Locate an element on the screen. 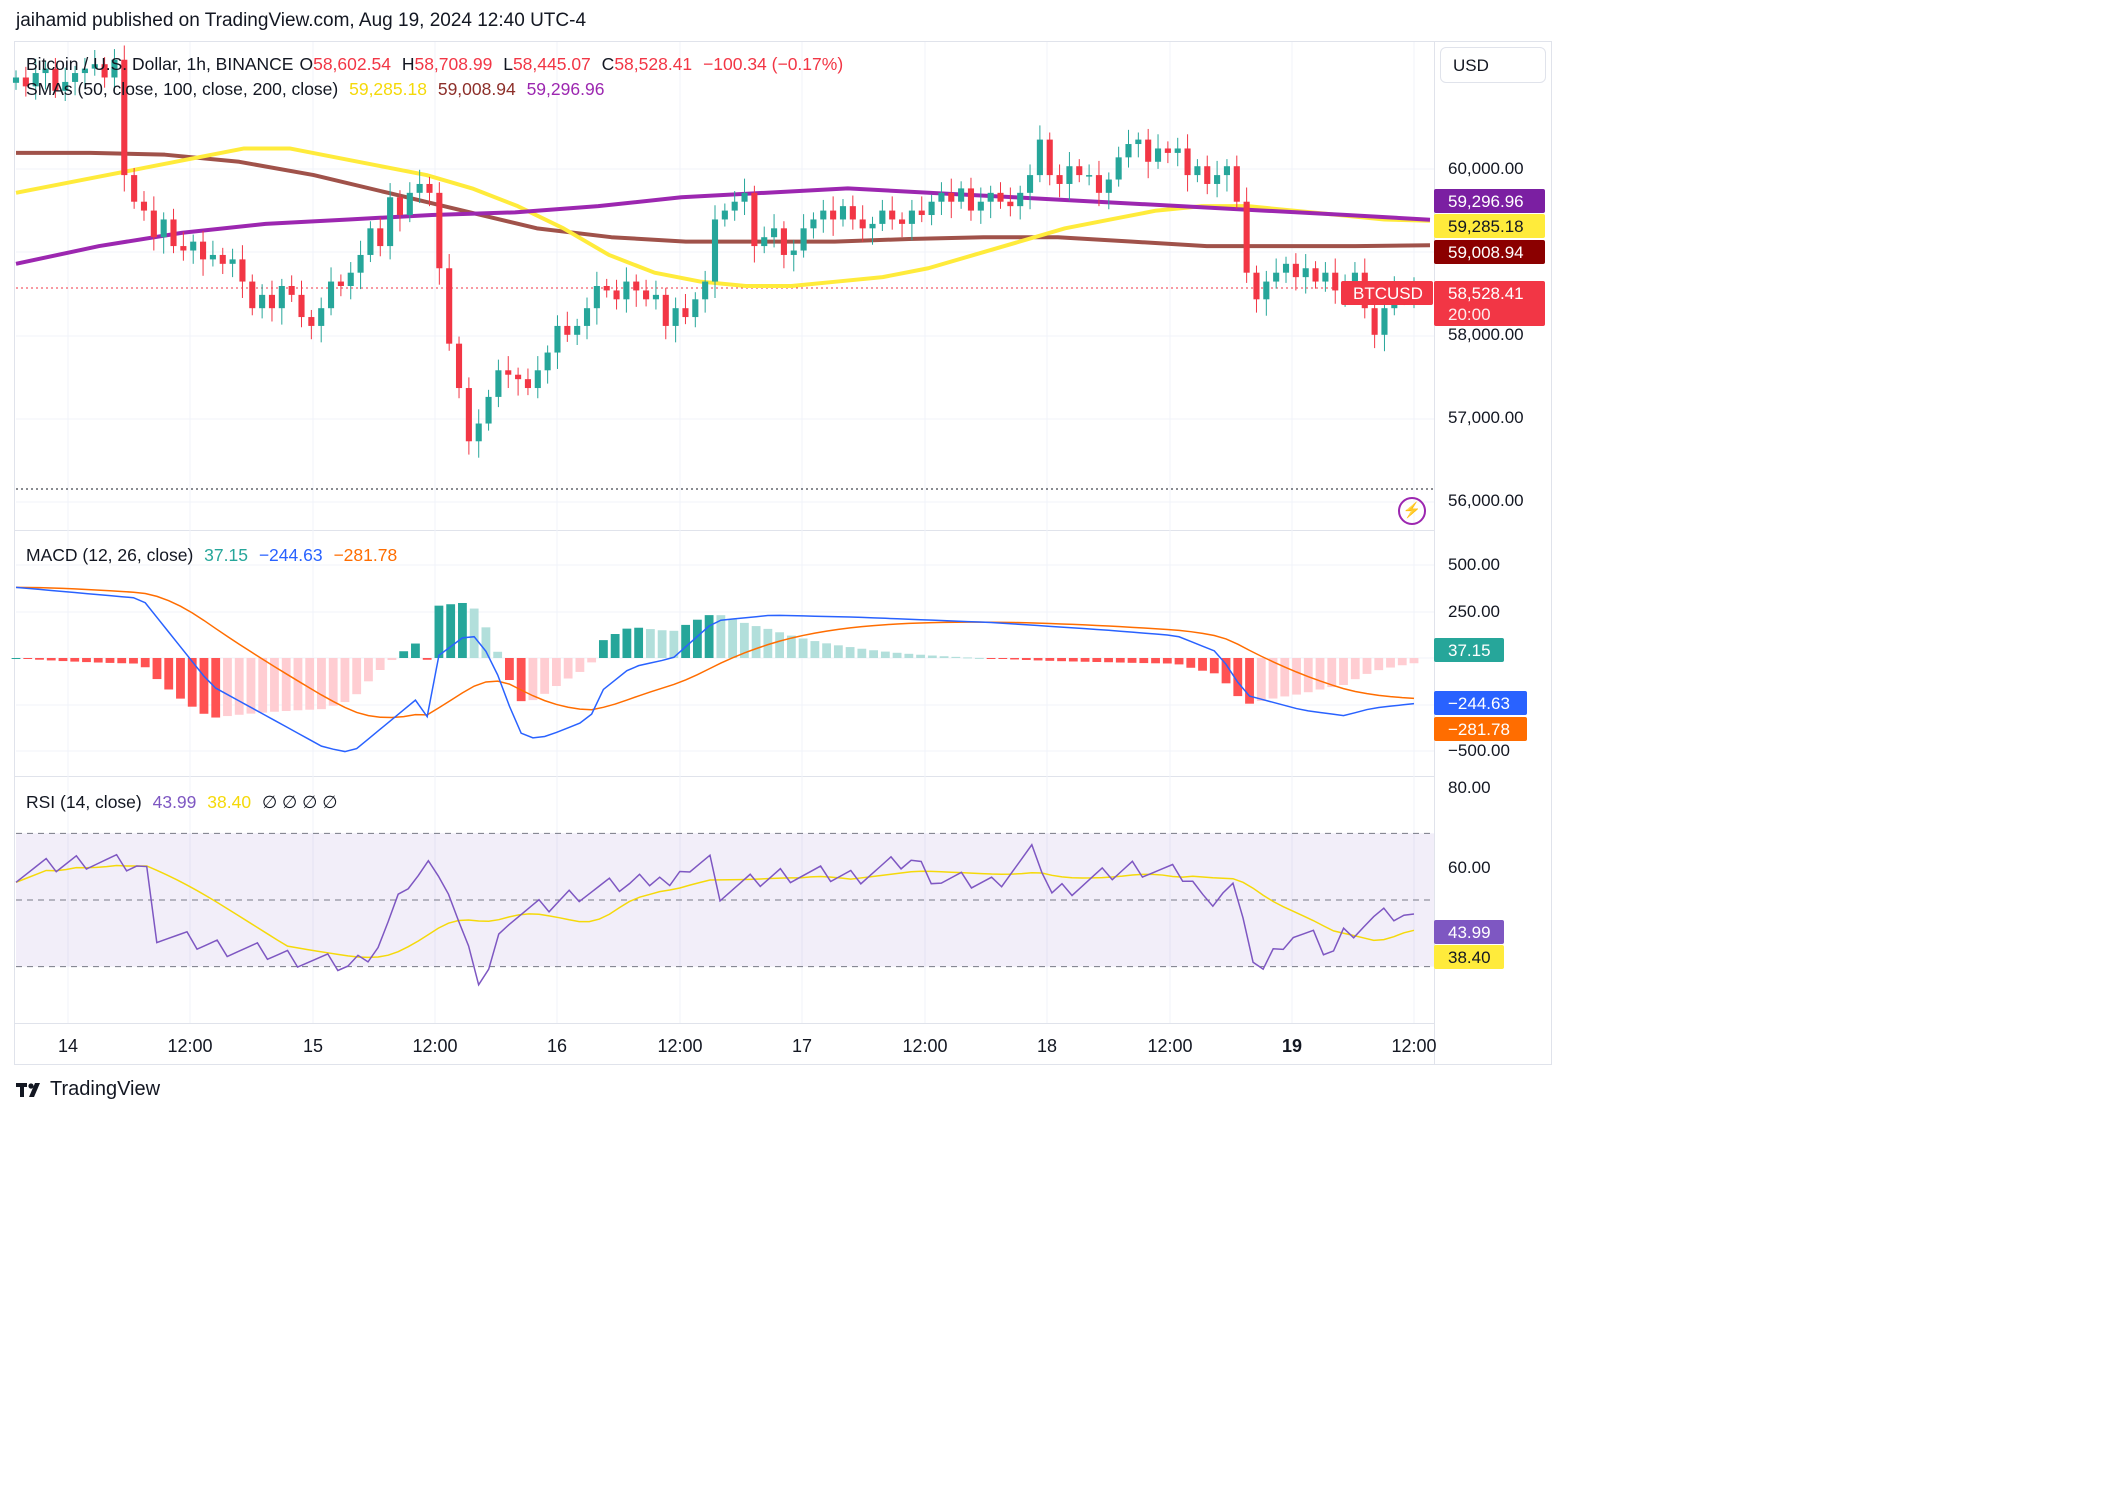  rsi-value: 43.99 is located at coordinates (174, 802).